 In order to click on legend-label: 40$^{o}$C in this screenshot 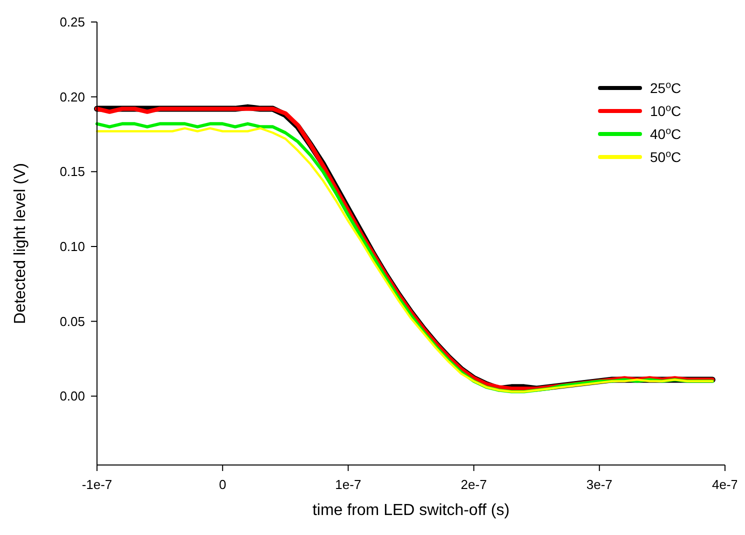, I will do `click(666, 133)`.